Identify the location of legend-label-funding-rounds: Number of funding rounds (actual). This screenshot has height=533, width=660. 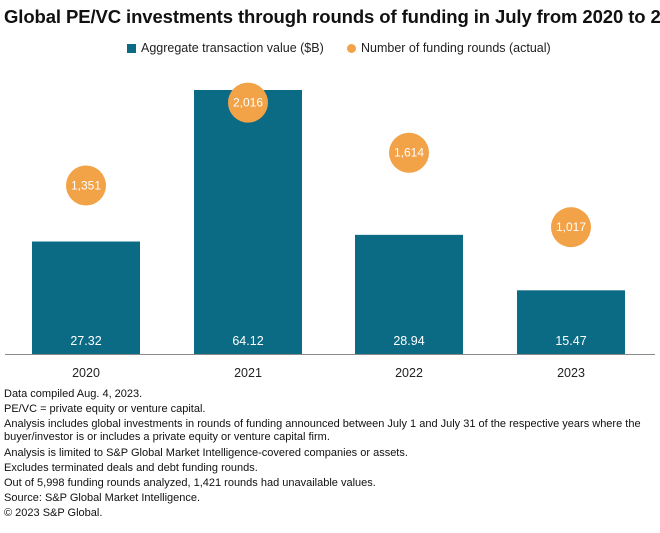
(456, 48).